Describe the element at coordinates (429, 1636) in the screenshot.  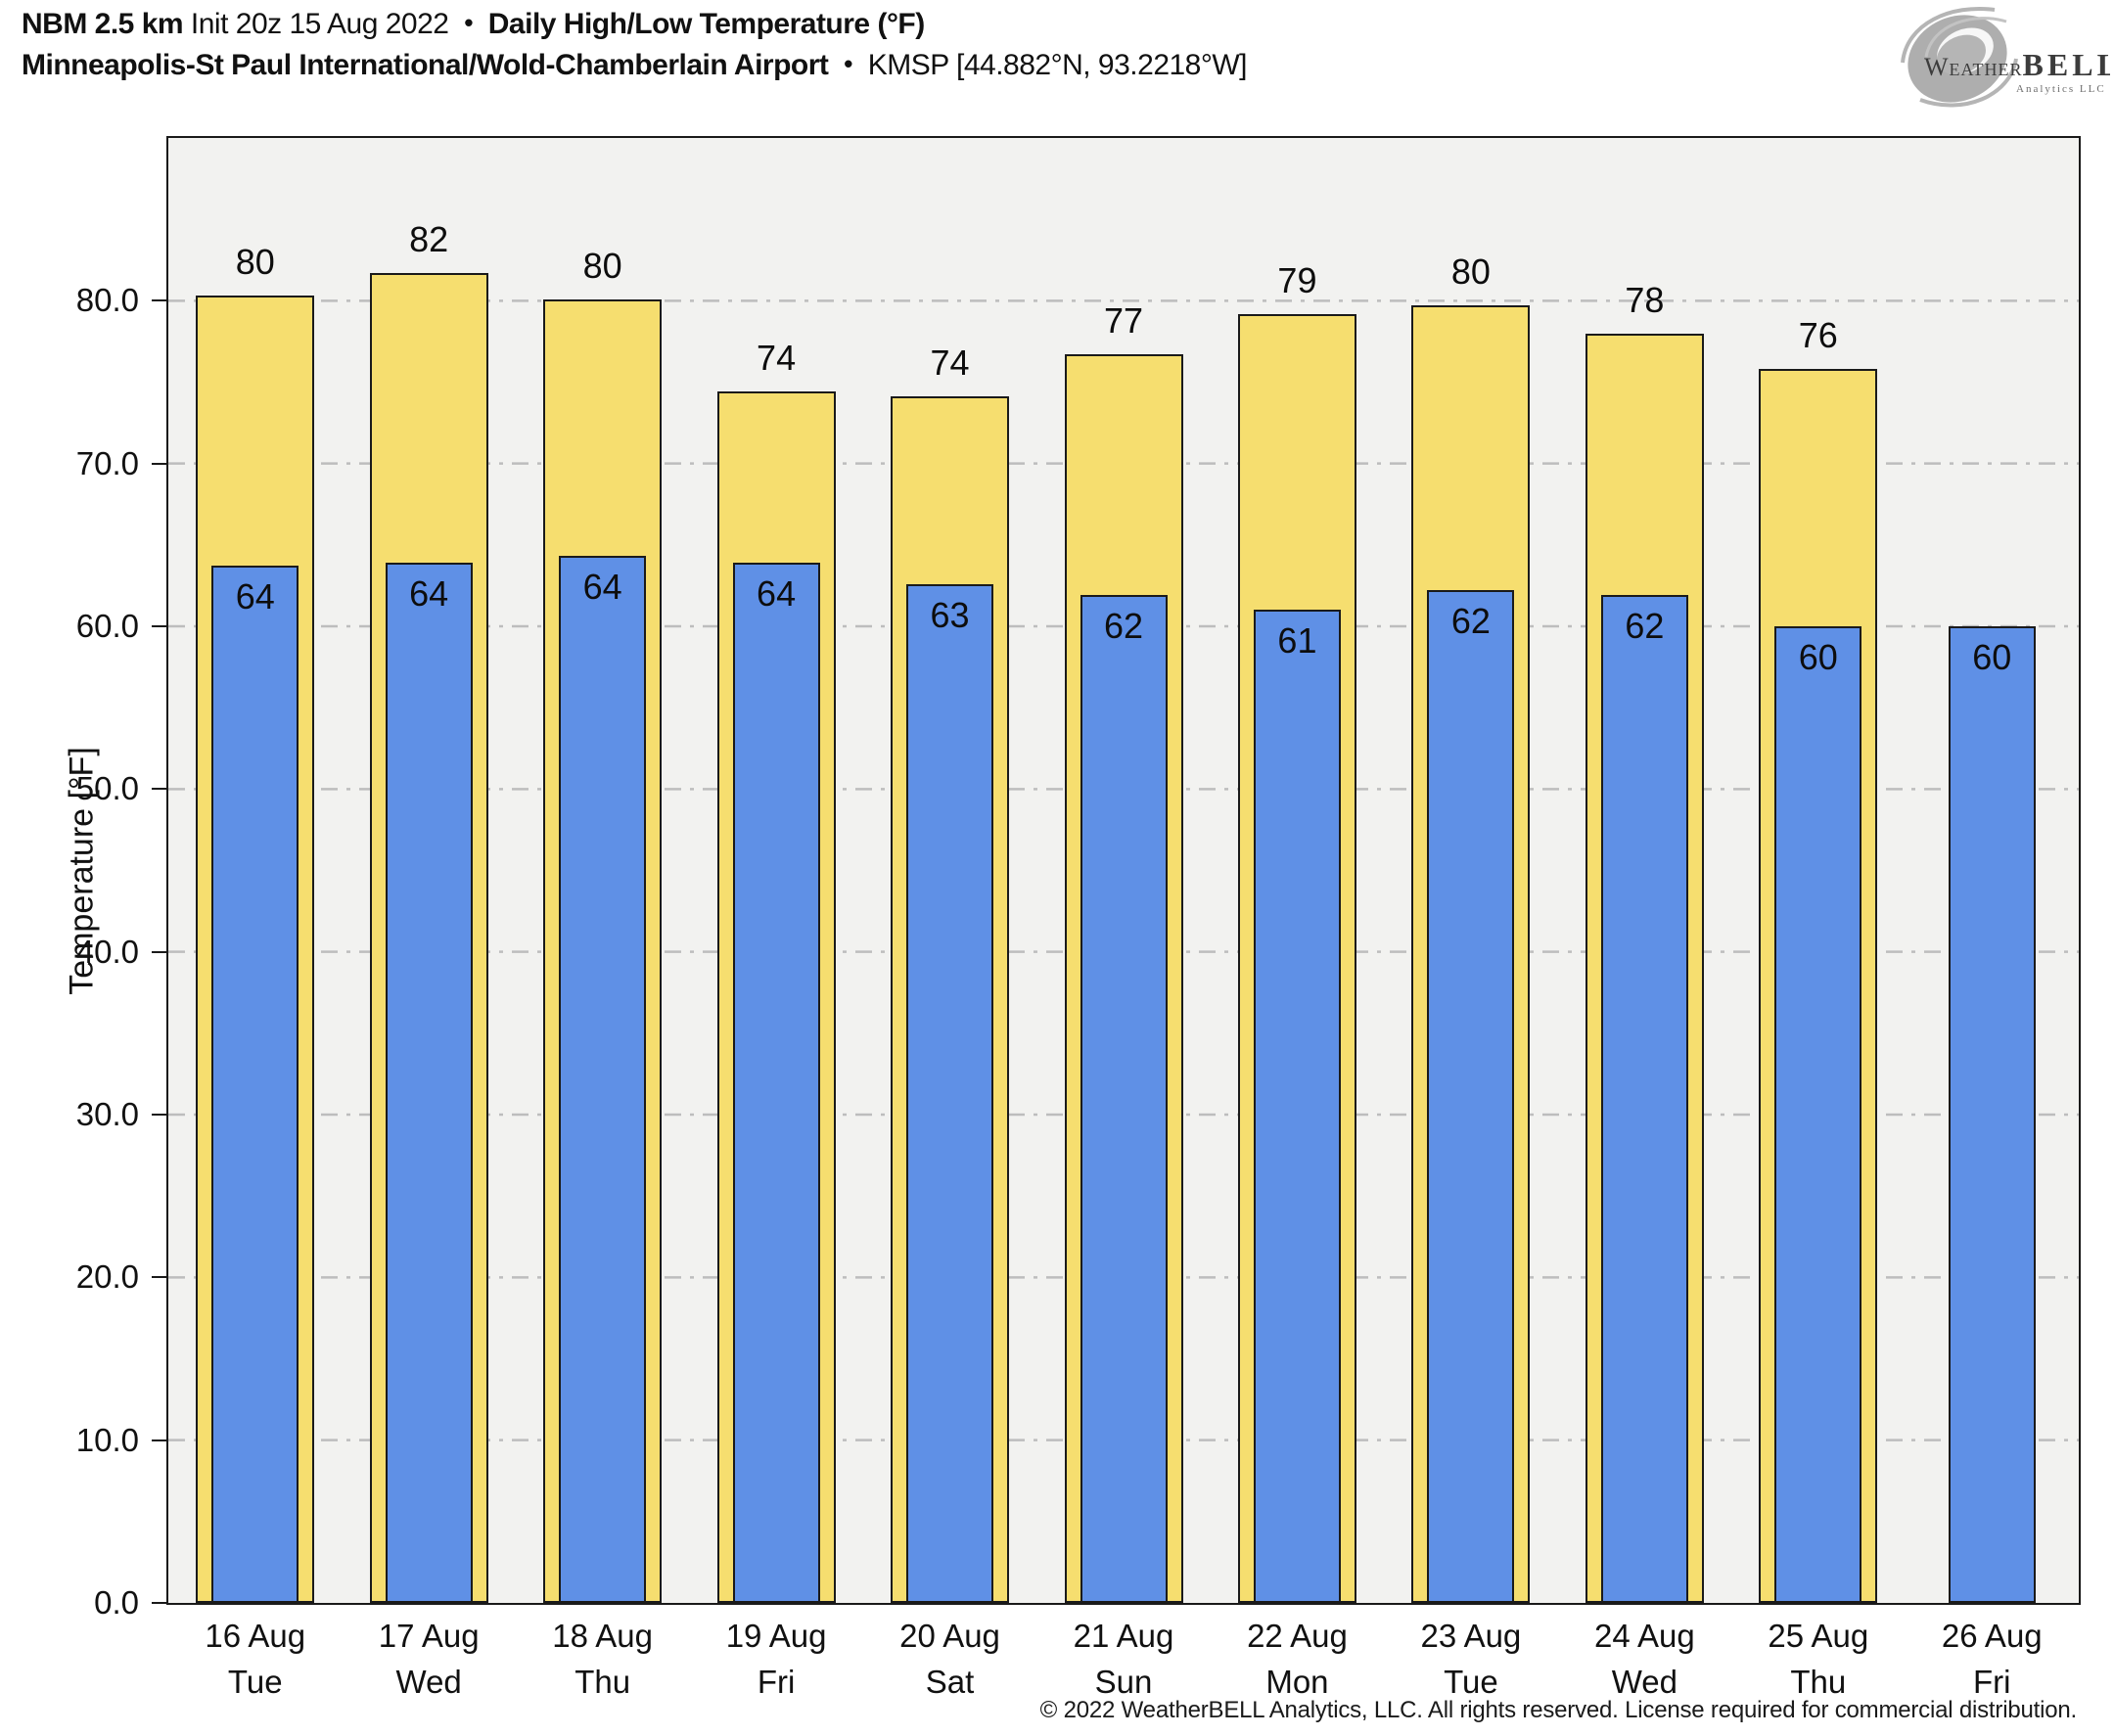
I see `x-label-date: 17 Aug` at that location.